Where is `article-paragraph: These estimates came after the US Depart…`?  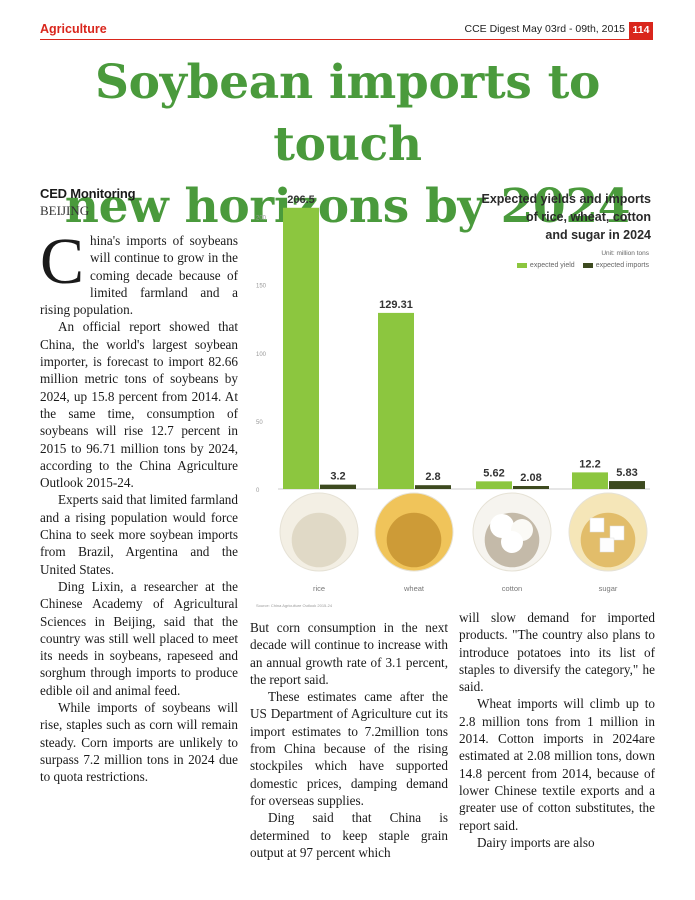 article-paragraph: These estimates came after the US Depart… is located at coordinates (349, 748).